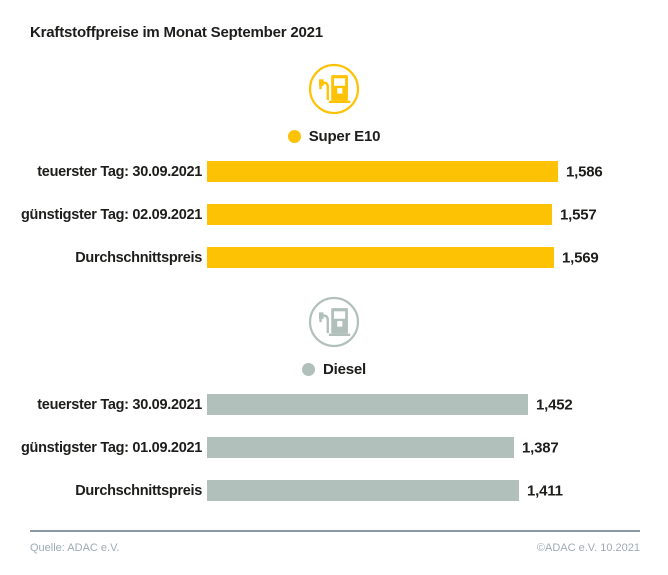  I want to click on bar-label: günstigster Tag: 02.09.2021, so click(111, 214).